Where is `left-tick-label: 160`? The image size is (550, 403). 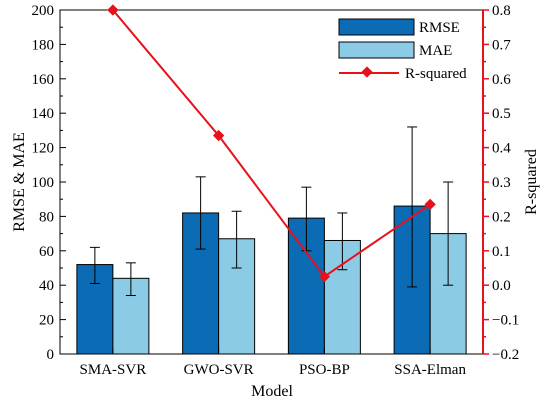 left-tick-label: 160 is located at coordinates (43, 80).